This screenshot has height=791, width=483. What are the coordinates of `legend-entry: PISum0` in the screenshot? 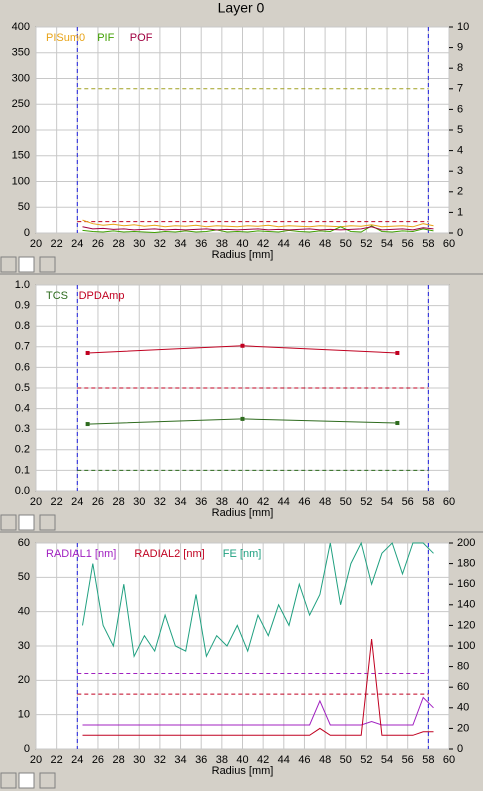 It's located at (65, 38).